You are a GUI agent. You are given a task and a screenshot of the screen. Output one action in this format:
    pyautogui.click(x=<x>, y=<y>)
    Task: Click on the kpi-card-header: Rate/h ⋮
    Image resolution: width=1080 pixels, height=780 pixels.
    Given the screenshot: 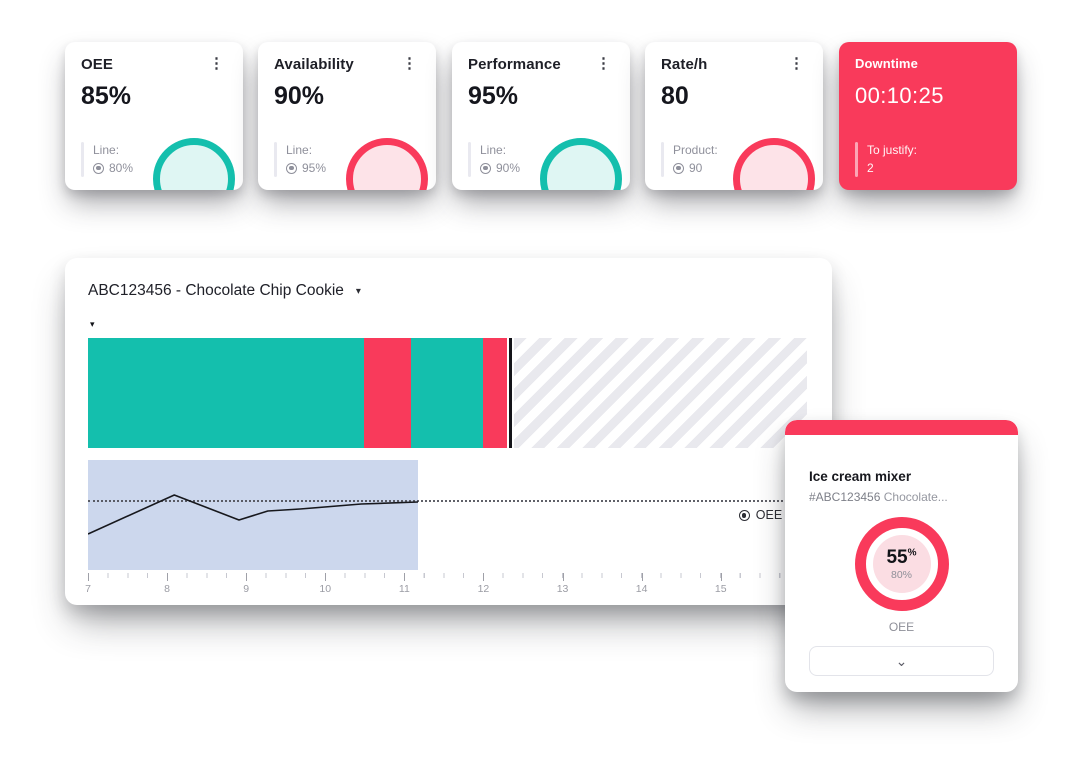 What is the action you would take?
    pyautogui.click(x=734, y=64)
    